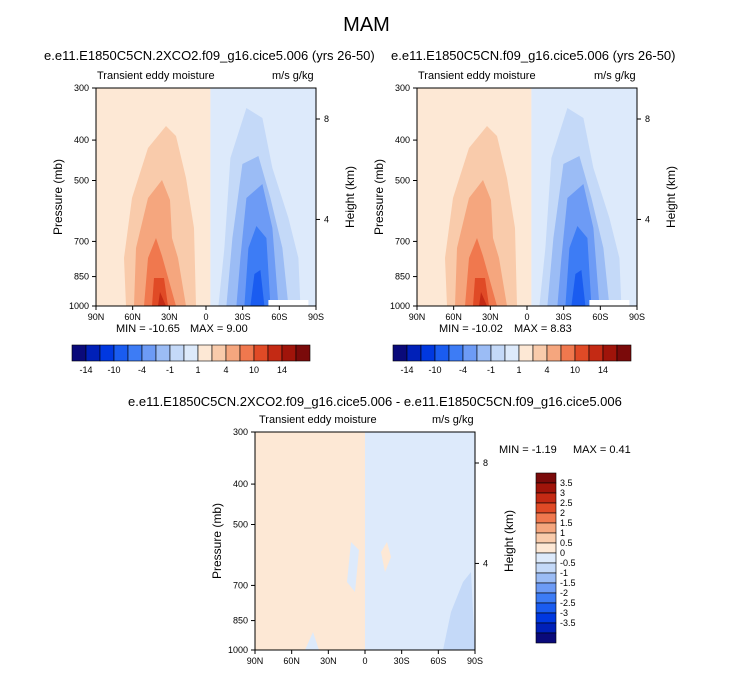  What do you see at coordinates (191, 359) in the screenshot?
I see `panel-1-colorbar: -14 -10 -4 -1 1 4 10 14` at bounding box center [191, 359].